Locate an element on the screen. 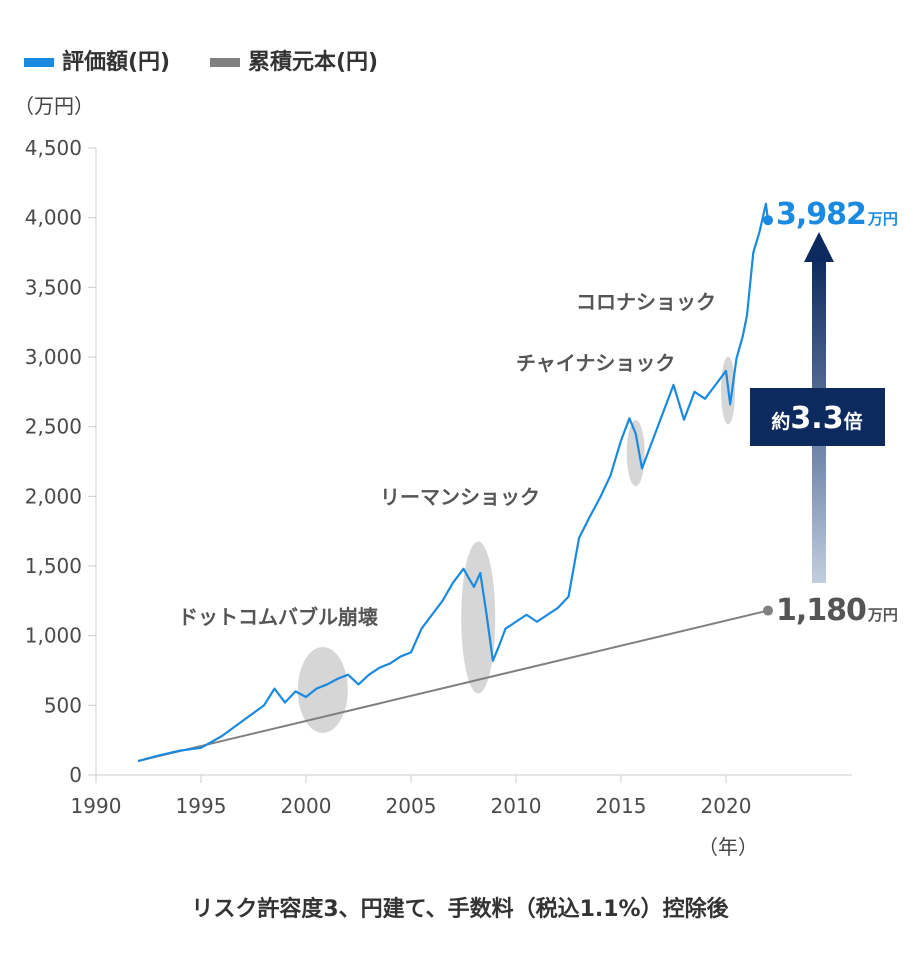  shock-label-dotcom: ドットコムバブル崩壊 is located at coordinates (278, 617).